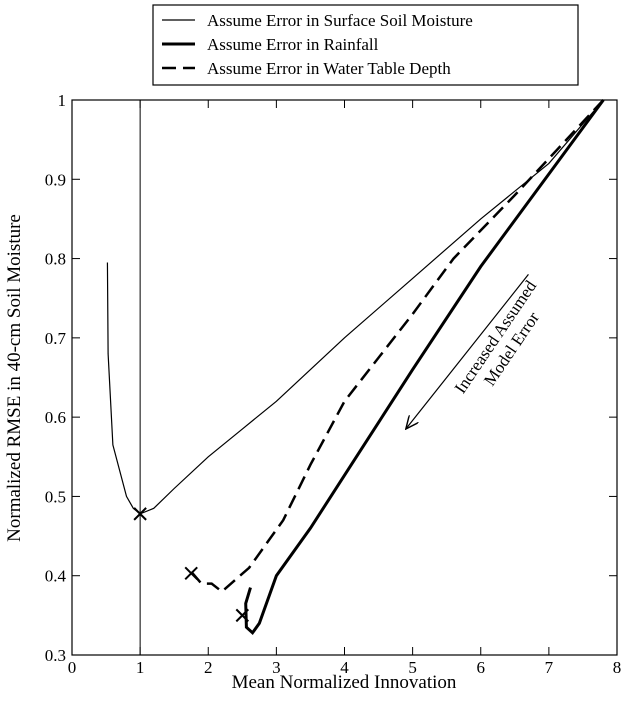 Image resolution: width=630 pixels, height=703 pixels. What do you see at coordinates (55, 496) in the screenshot?
I see `y-tick-label: 0.5` at bounding box center [55, 496].